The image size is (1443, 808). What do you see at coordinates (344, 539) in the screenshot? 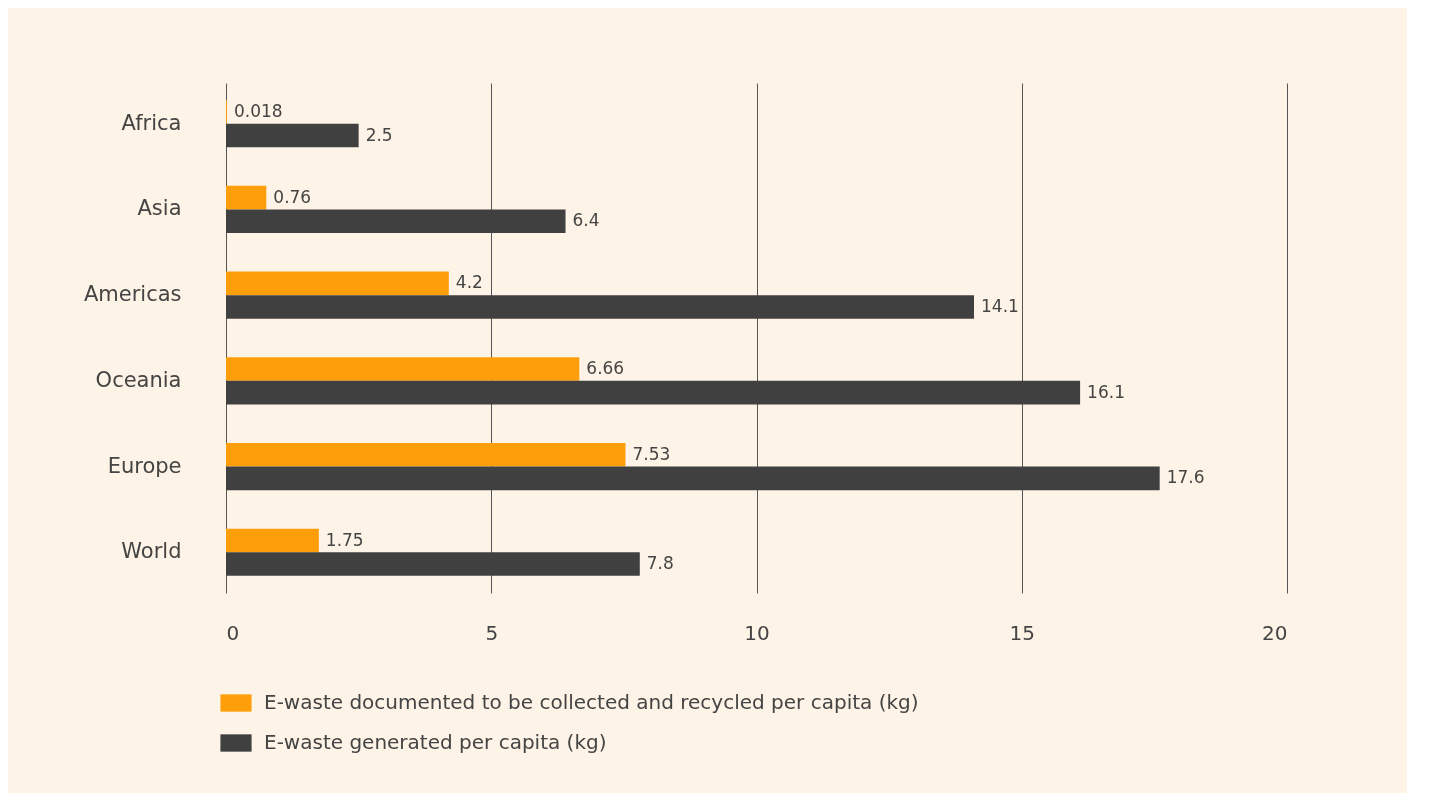
I see `data-label: 1.75` at bounding box center [344, 539].